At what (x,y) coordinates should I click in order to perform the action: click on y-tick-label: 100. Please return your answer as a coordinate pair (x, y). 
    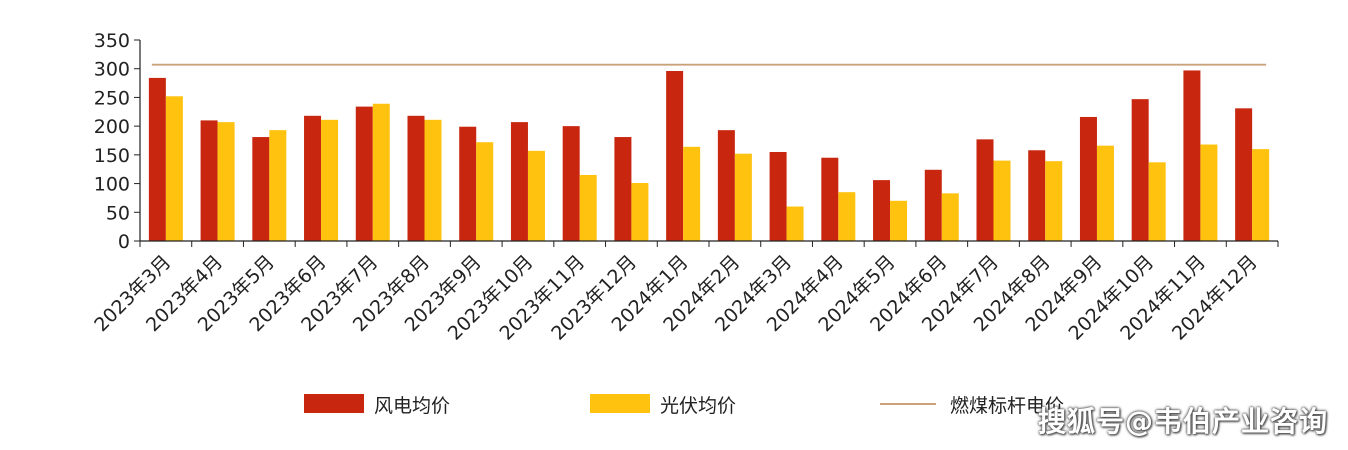
    Looking at the image, I should click on (112, 185).